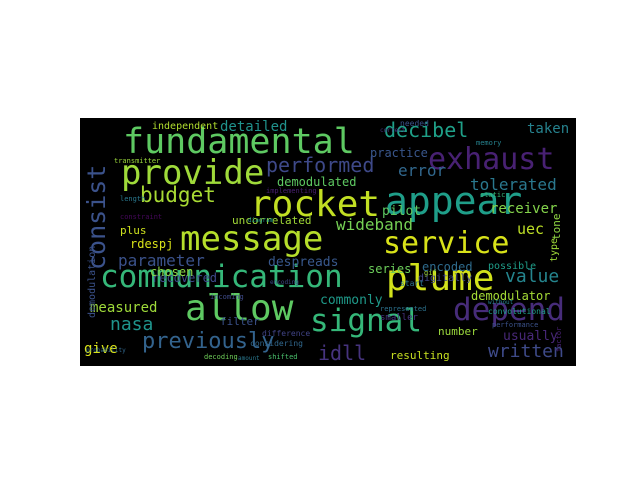 This screenshot has width=640, height=480. What do you see at coordinates (261, 220) in the screenshot?
I see `word: diagram` at bounding box center [261, 220].